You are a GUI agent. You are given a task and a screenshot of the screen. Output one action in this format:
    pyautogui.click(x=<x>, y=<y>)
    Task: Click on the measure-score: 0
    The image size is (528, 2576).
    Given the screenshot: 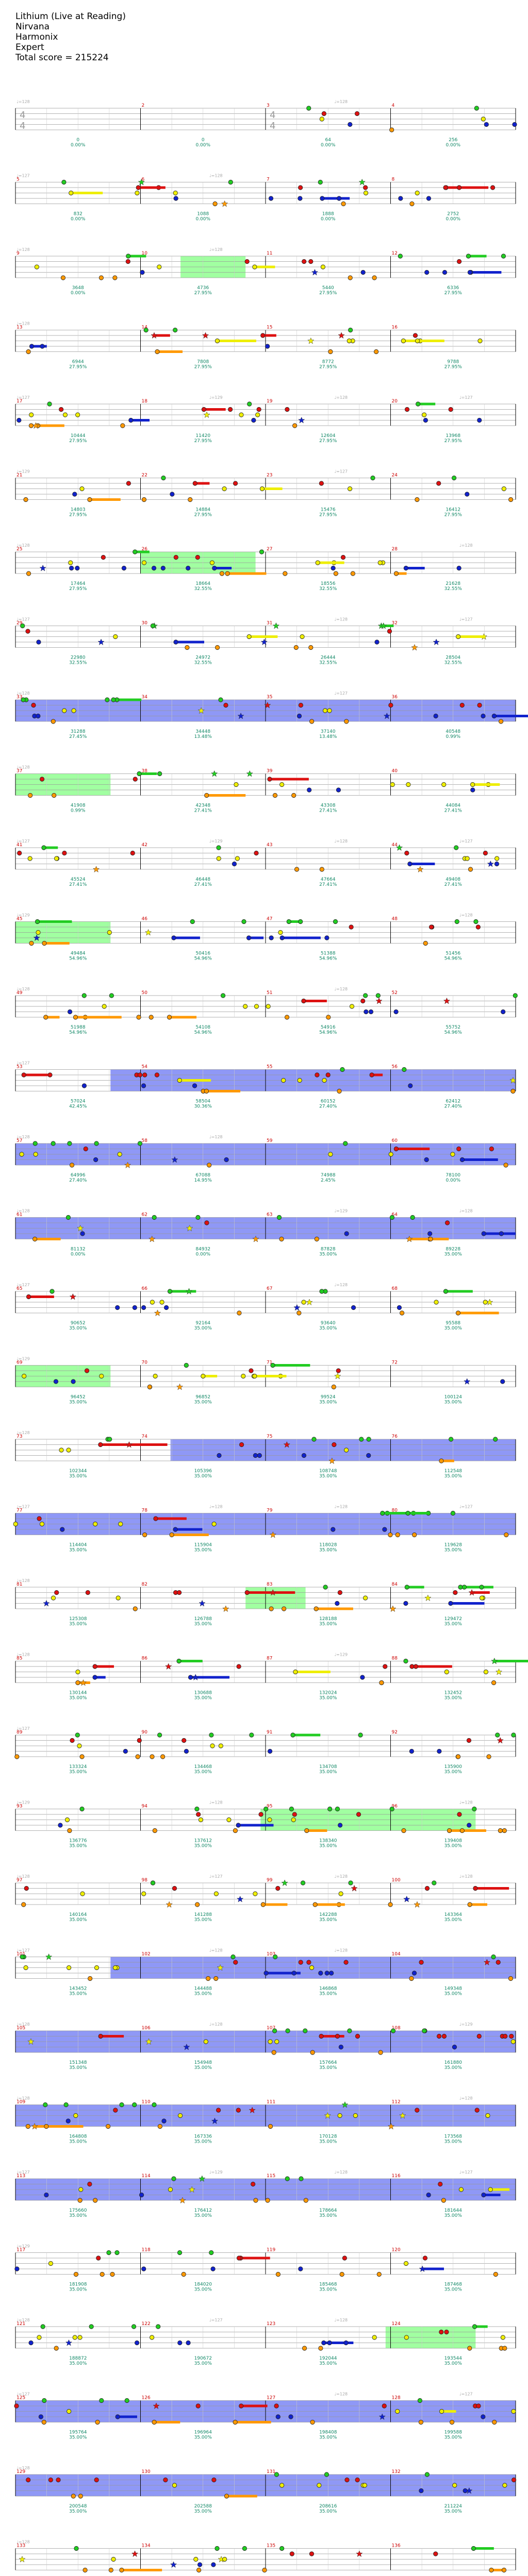 What is the action you would take?
    pyautogui.click(x=77, y=140)
    